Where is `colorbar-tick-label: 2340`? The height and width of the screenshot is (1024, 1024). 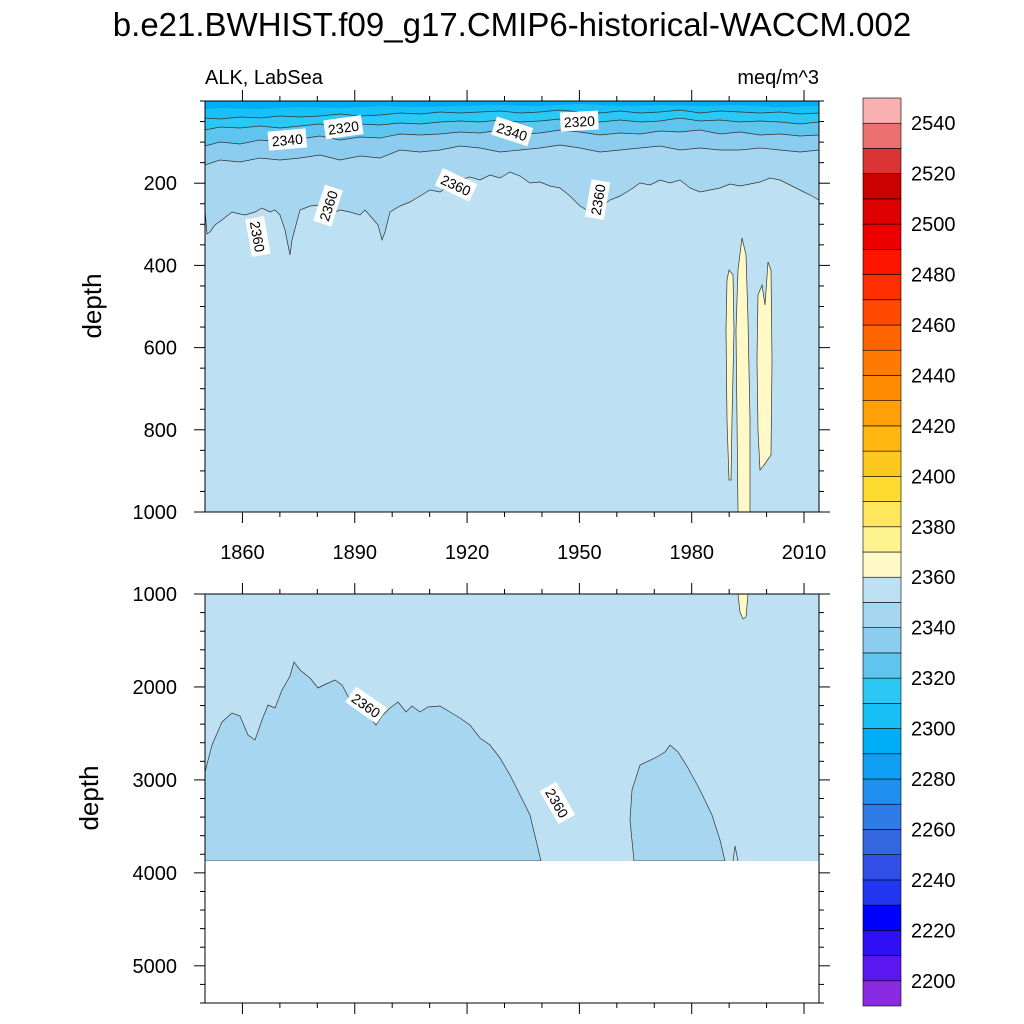
colorbar-tick-label: 2340 is located at coordinates (933, 629).